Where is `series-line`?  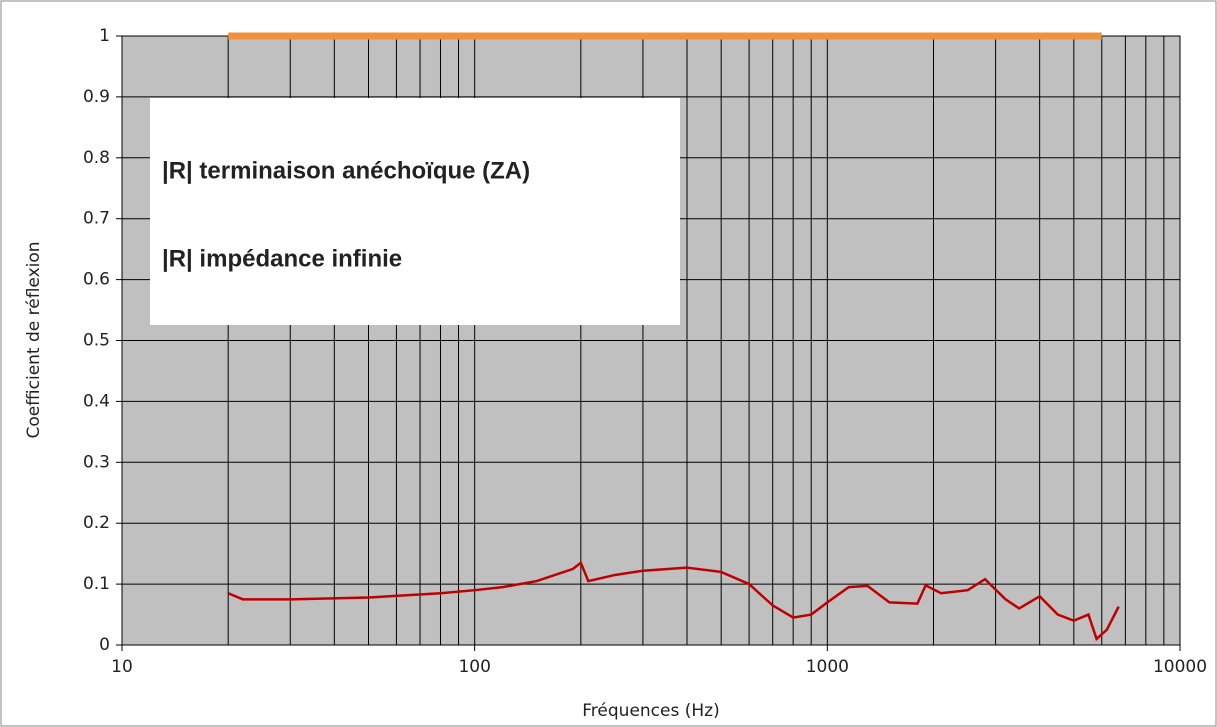
series-line is located at coordinates (673, 601).